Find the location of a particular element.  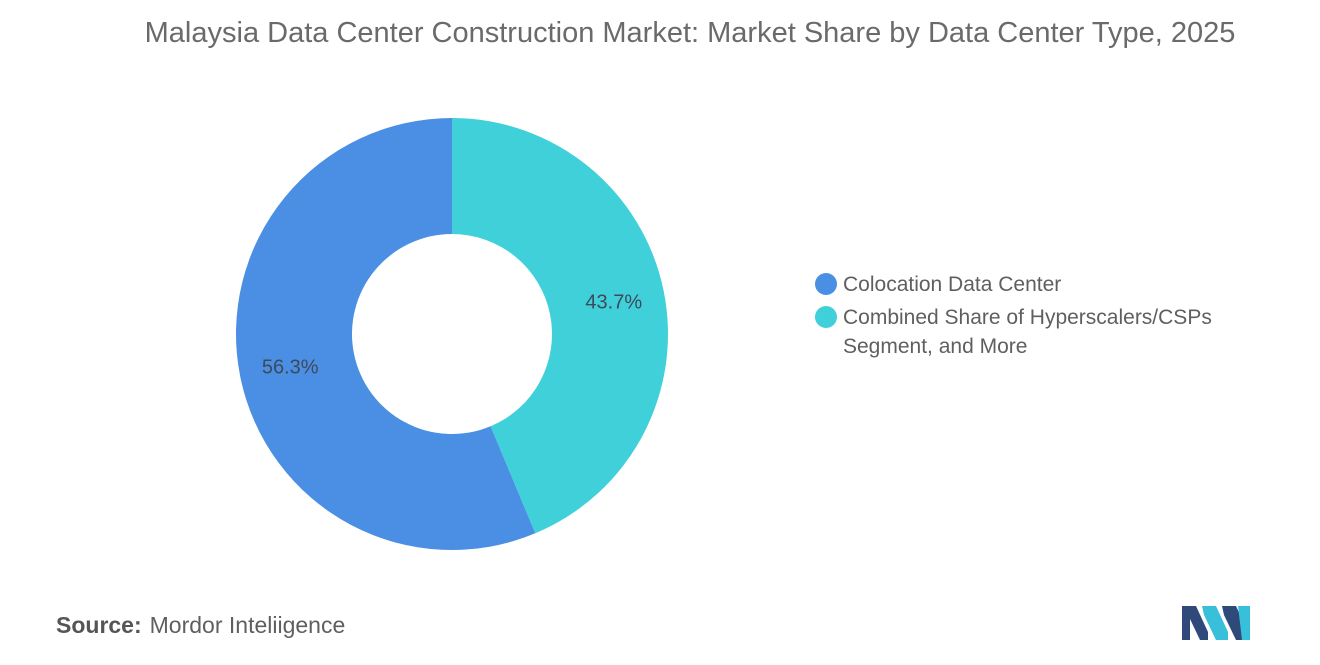

slice-value-label-1: 43.7% is located at coordinates (613, 303).